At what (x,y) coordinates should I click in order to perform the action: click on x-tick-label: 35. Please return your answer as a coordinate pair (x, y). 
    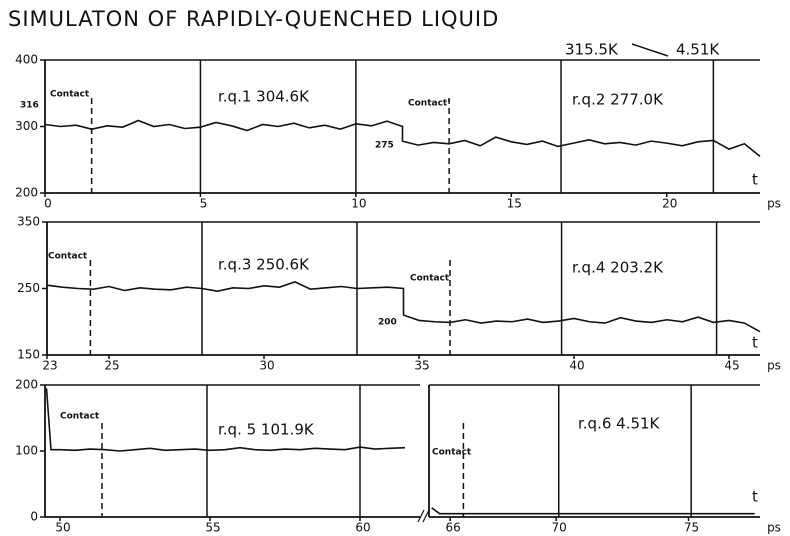
    Looking at the image, I should click on (421, 366).